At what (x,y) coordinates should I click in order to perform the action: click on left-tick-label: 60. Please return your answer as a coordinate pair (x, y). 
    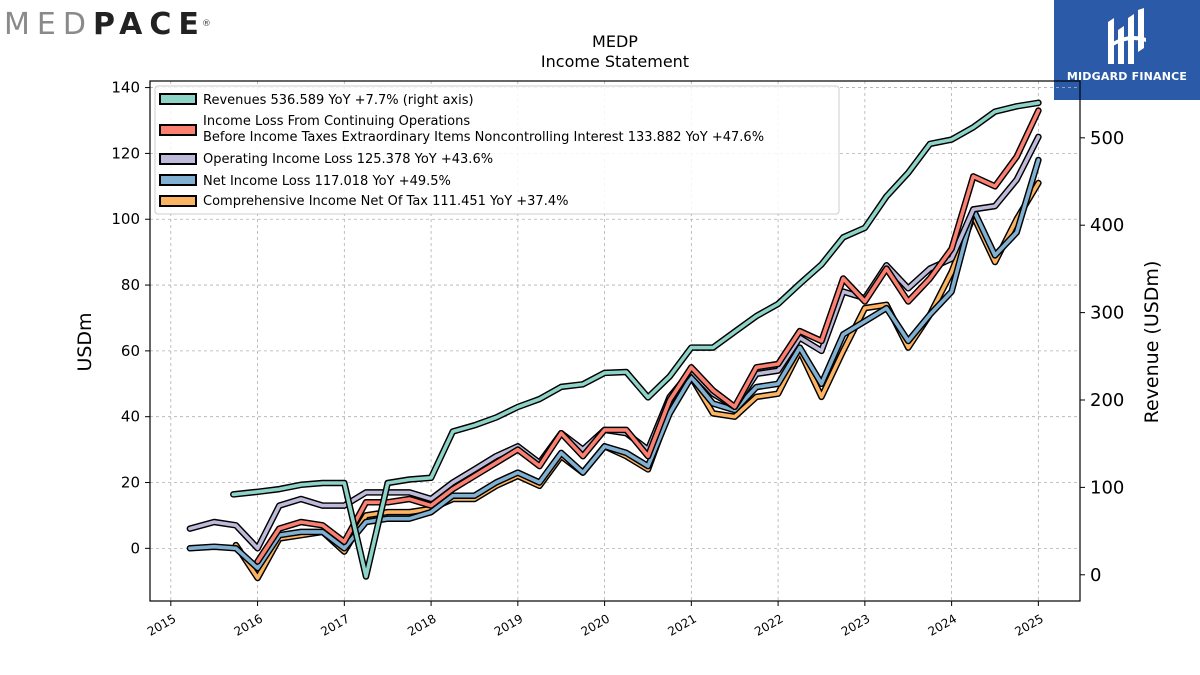
    Looking at the image, I should click on (130, 351).